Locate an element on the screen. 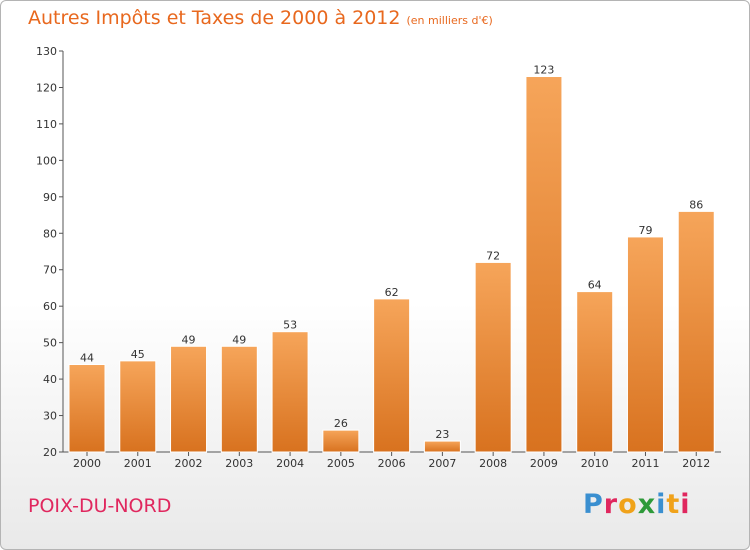  x-tick-label-2012: 2012 is located at coordinates (696, 463).